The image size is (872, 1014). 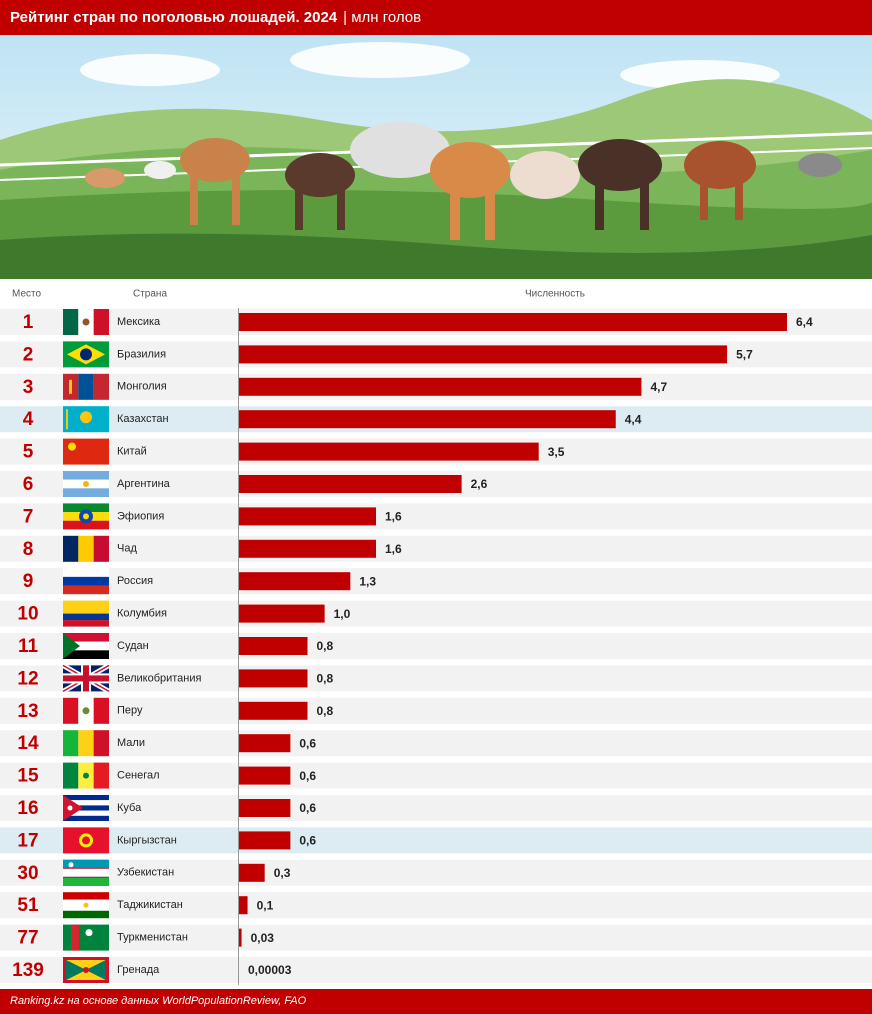 What do you see at coordinates (27, 808) in the screenshot?
I see `rank: 16` at bounding box center [27, 808].